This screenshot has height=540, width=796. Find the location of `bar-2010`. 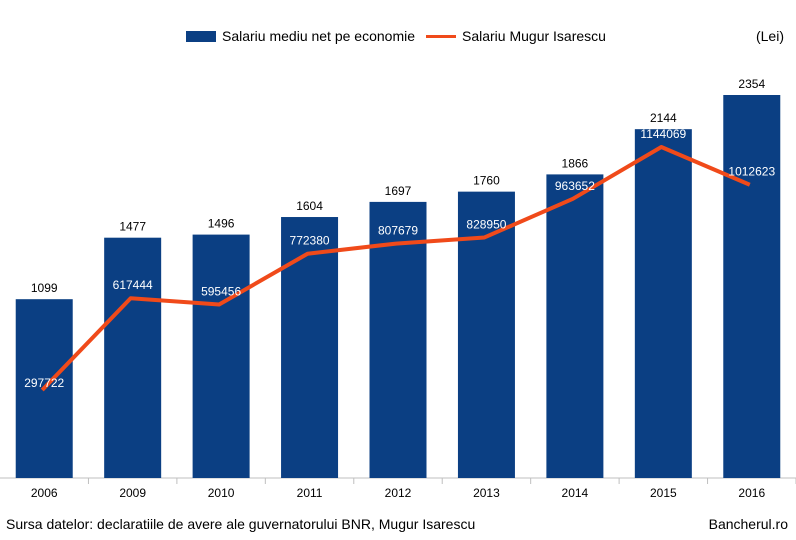

bar-2010 is located at coordinates (221, 356).